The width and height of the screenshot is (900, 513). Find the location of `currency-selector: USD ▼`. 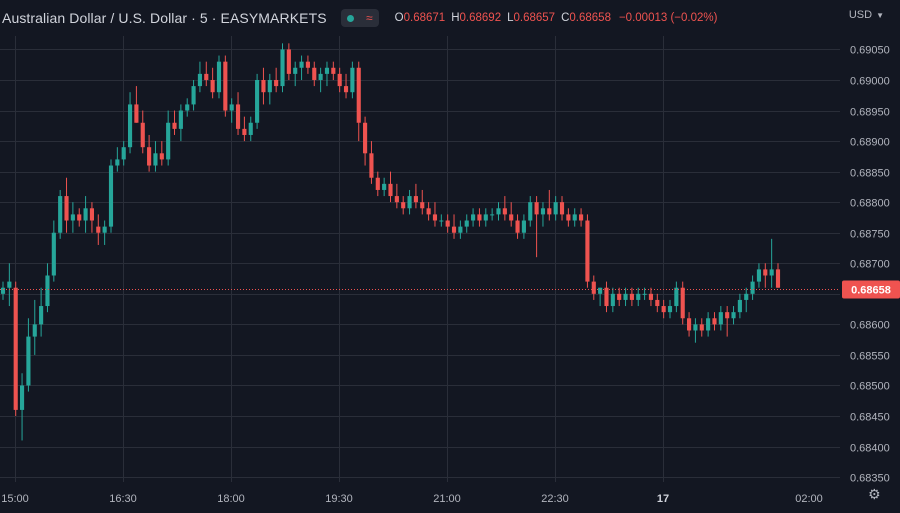

currency-selector: USD ▼ is located at coordinates (866, 15).